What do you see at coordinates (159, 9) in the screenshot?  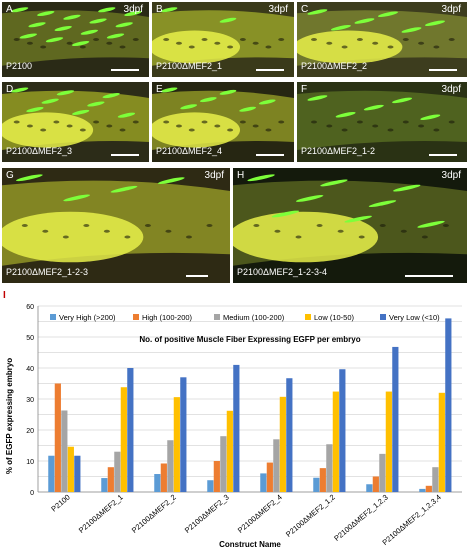 I see `panel-letter: B` at bounding box center [159, 9].